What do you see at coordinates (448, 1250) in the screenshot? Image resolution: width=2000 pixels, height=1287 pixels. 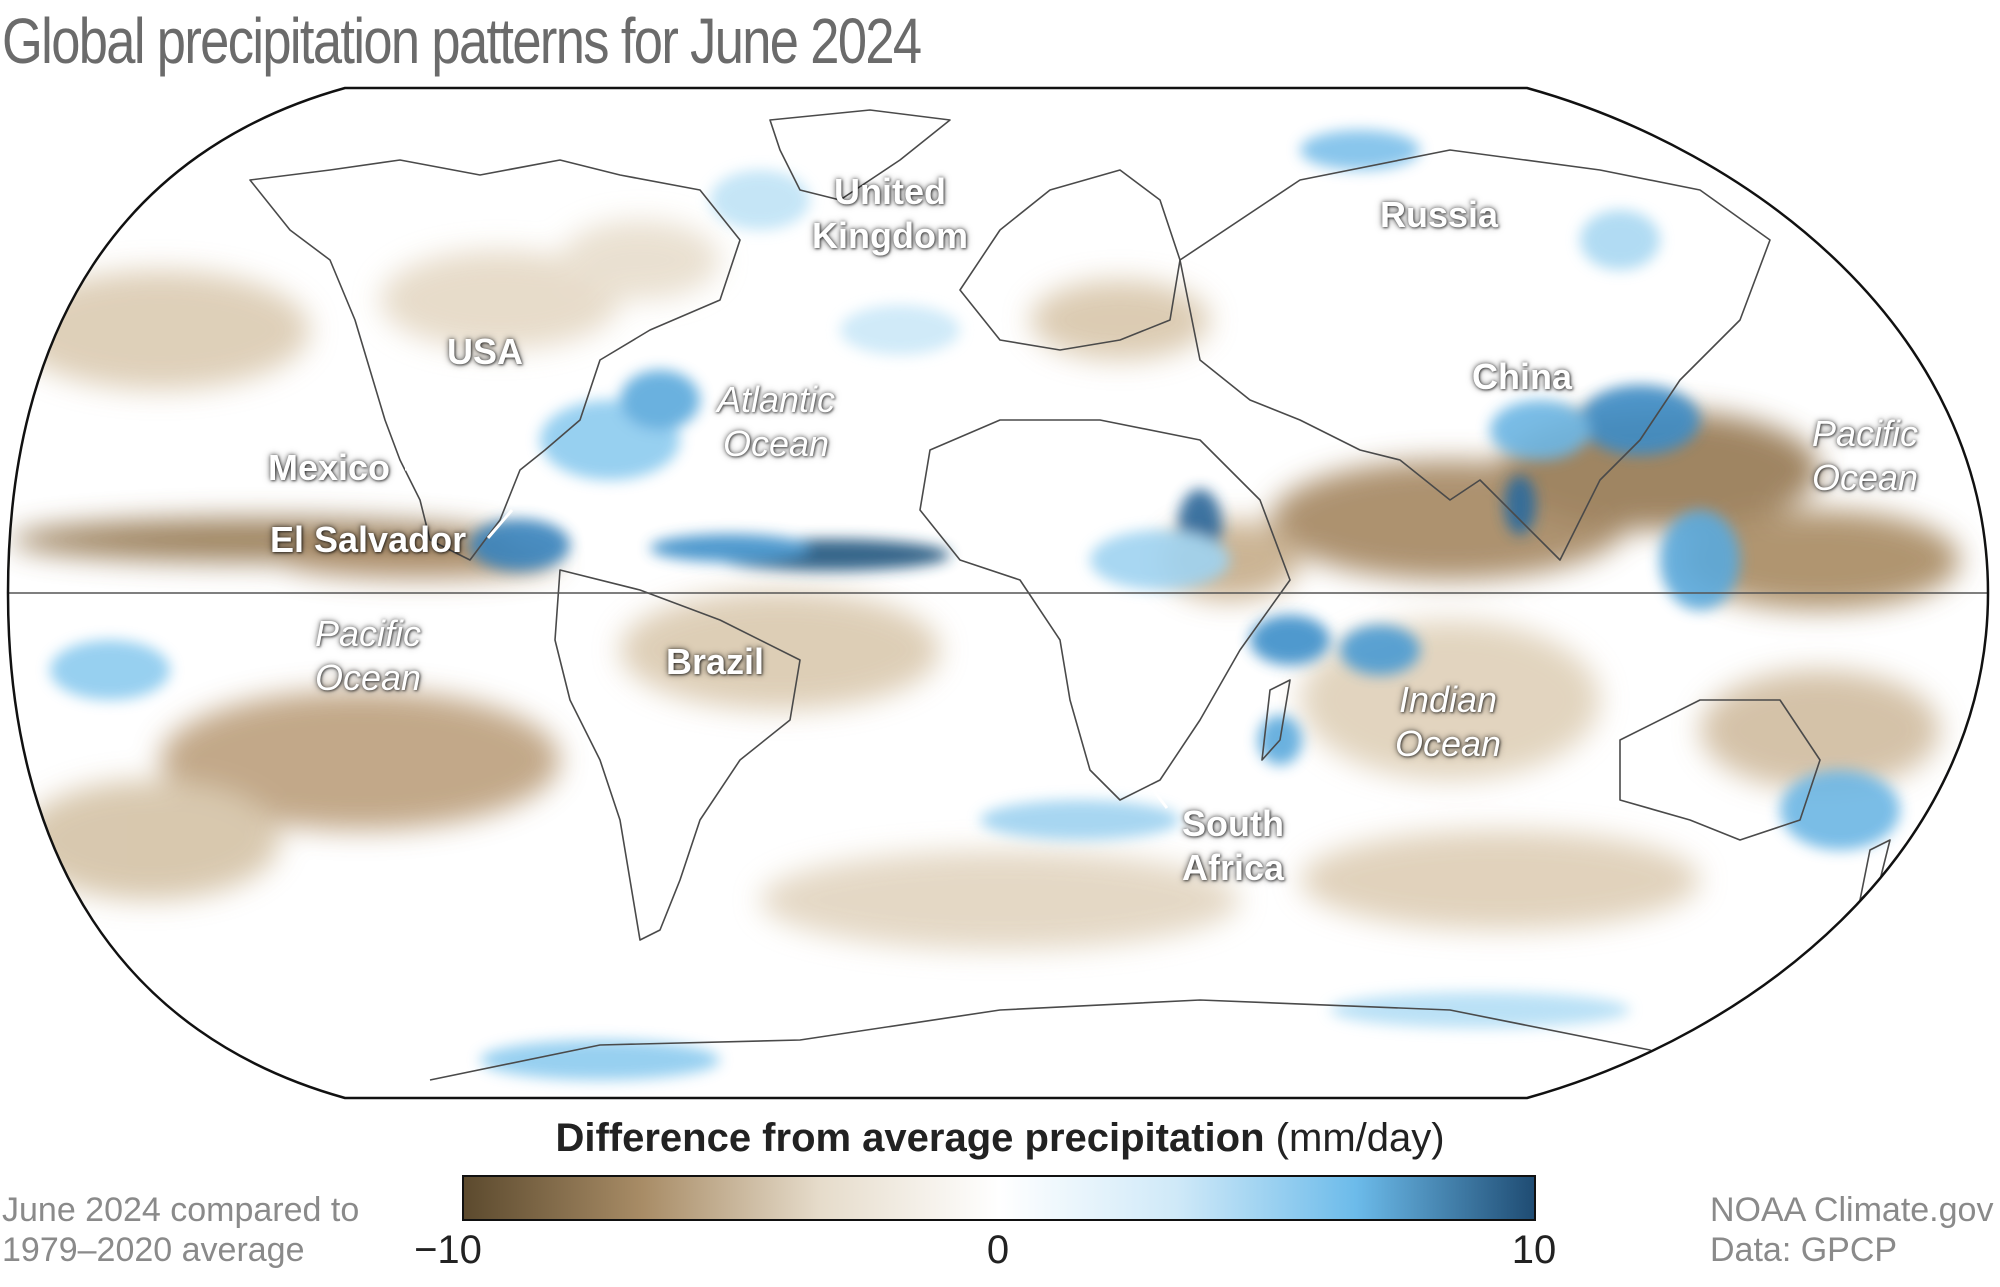 I see `legend-tick-min: −10` at bounding box center [448, 1250].